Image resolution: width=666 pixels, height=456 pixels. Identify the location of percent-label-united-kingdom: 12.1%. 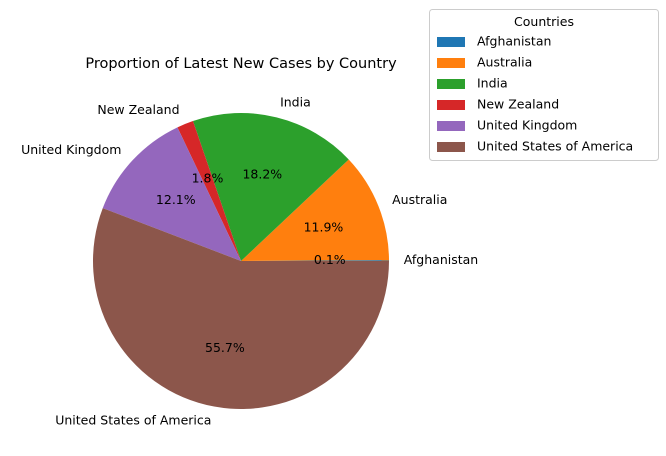
(176, 199).